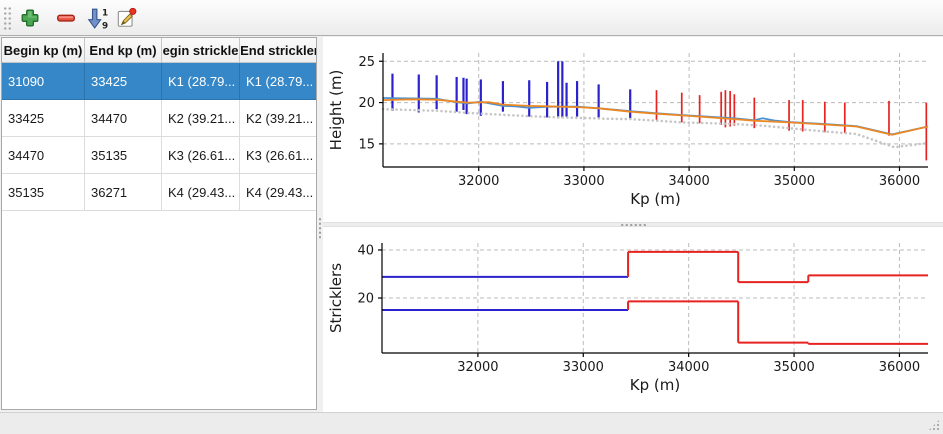  Describe the element at coordinates (7, 18) in the screenshot. I see `toolbar-drag-handle` at that location.